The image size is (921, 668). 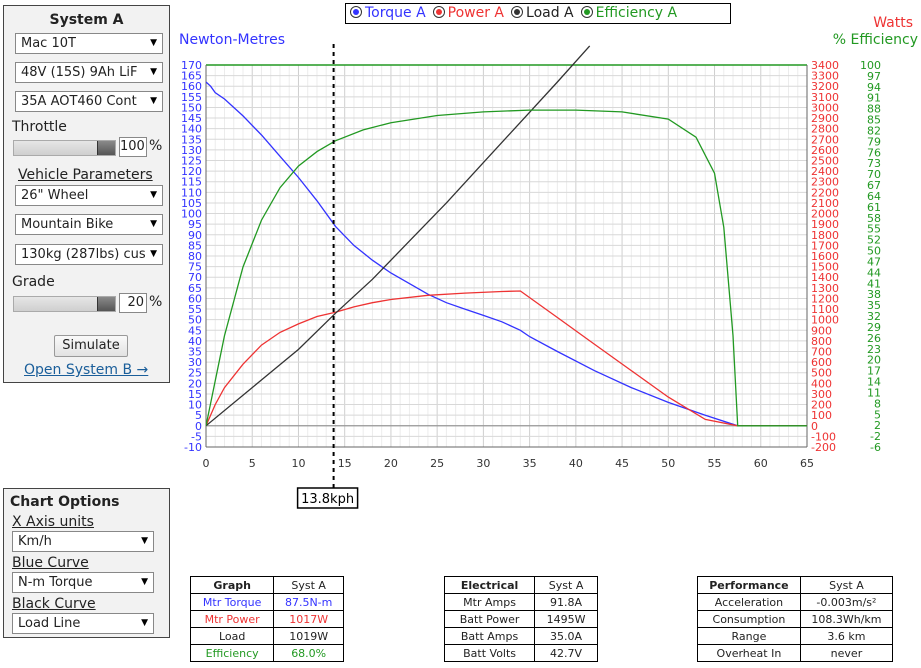 What do you see at coordinates (232, 602) in the screenshot?
I see `table-cell-label: Mtr Torque` at bounding box center [232, 602].